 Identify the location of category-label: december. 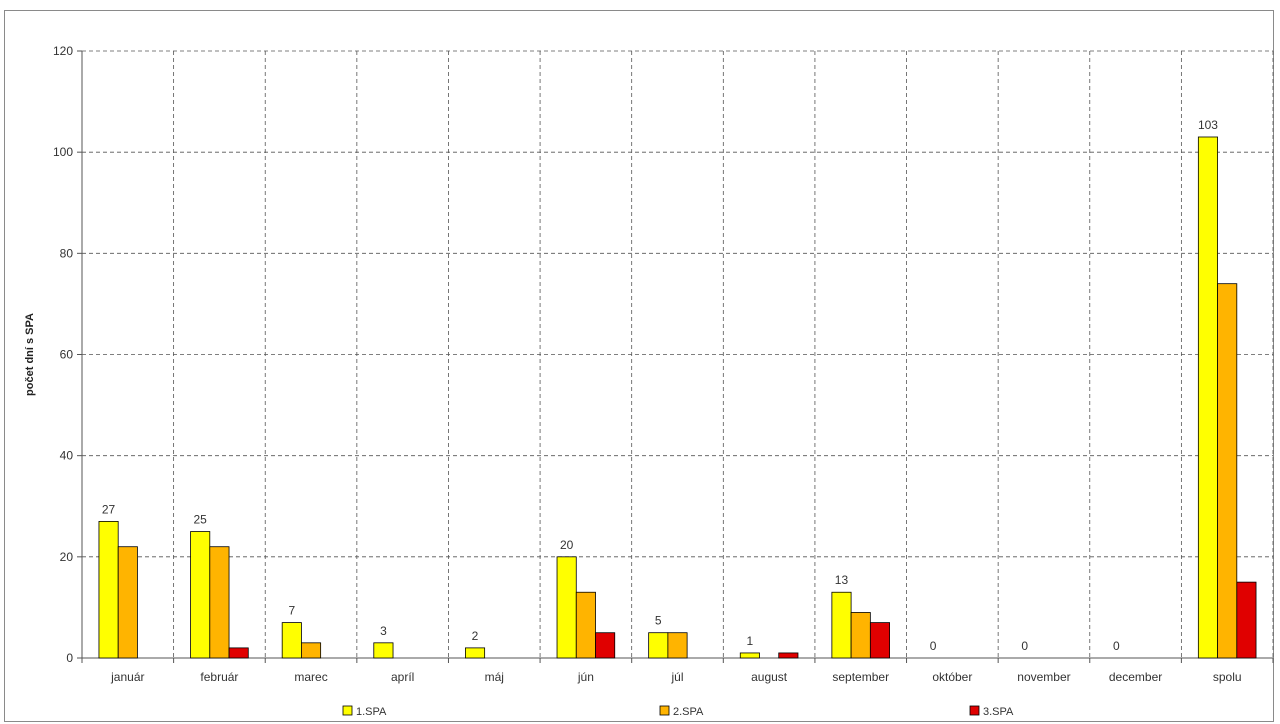
(1135, 677).